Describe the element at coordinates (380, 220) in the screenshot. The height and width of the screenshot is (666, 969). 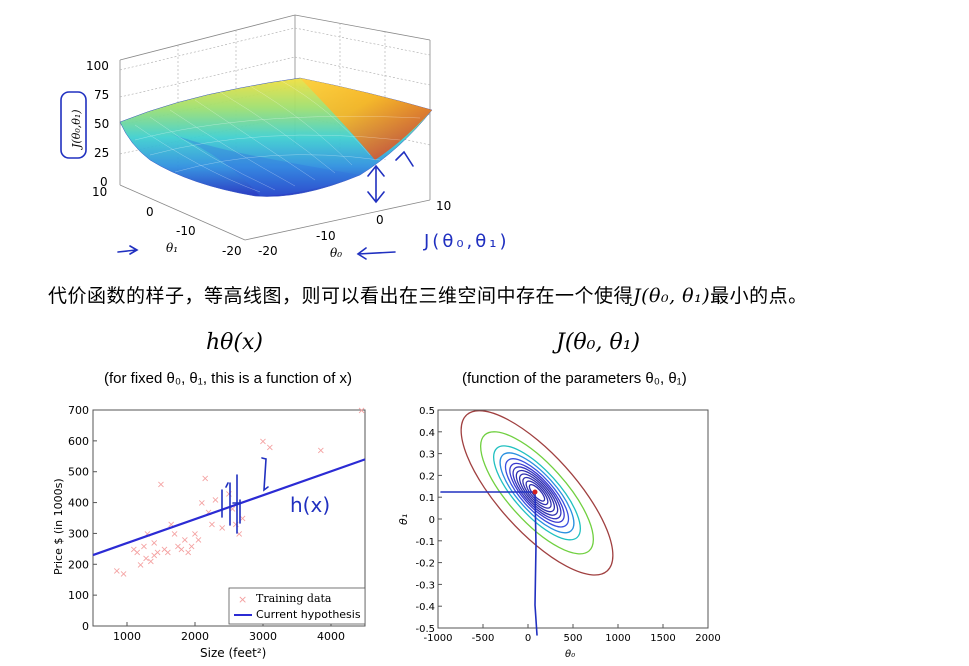
I see `theta0-tick: 0` at that location.